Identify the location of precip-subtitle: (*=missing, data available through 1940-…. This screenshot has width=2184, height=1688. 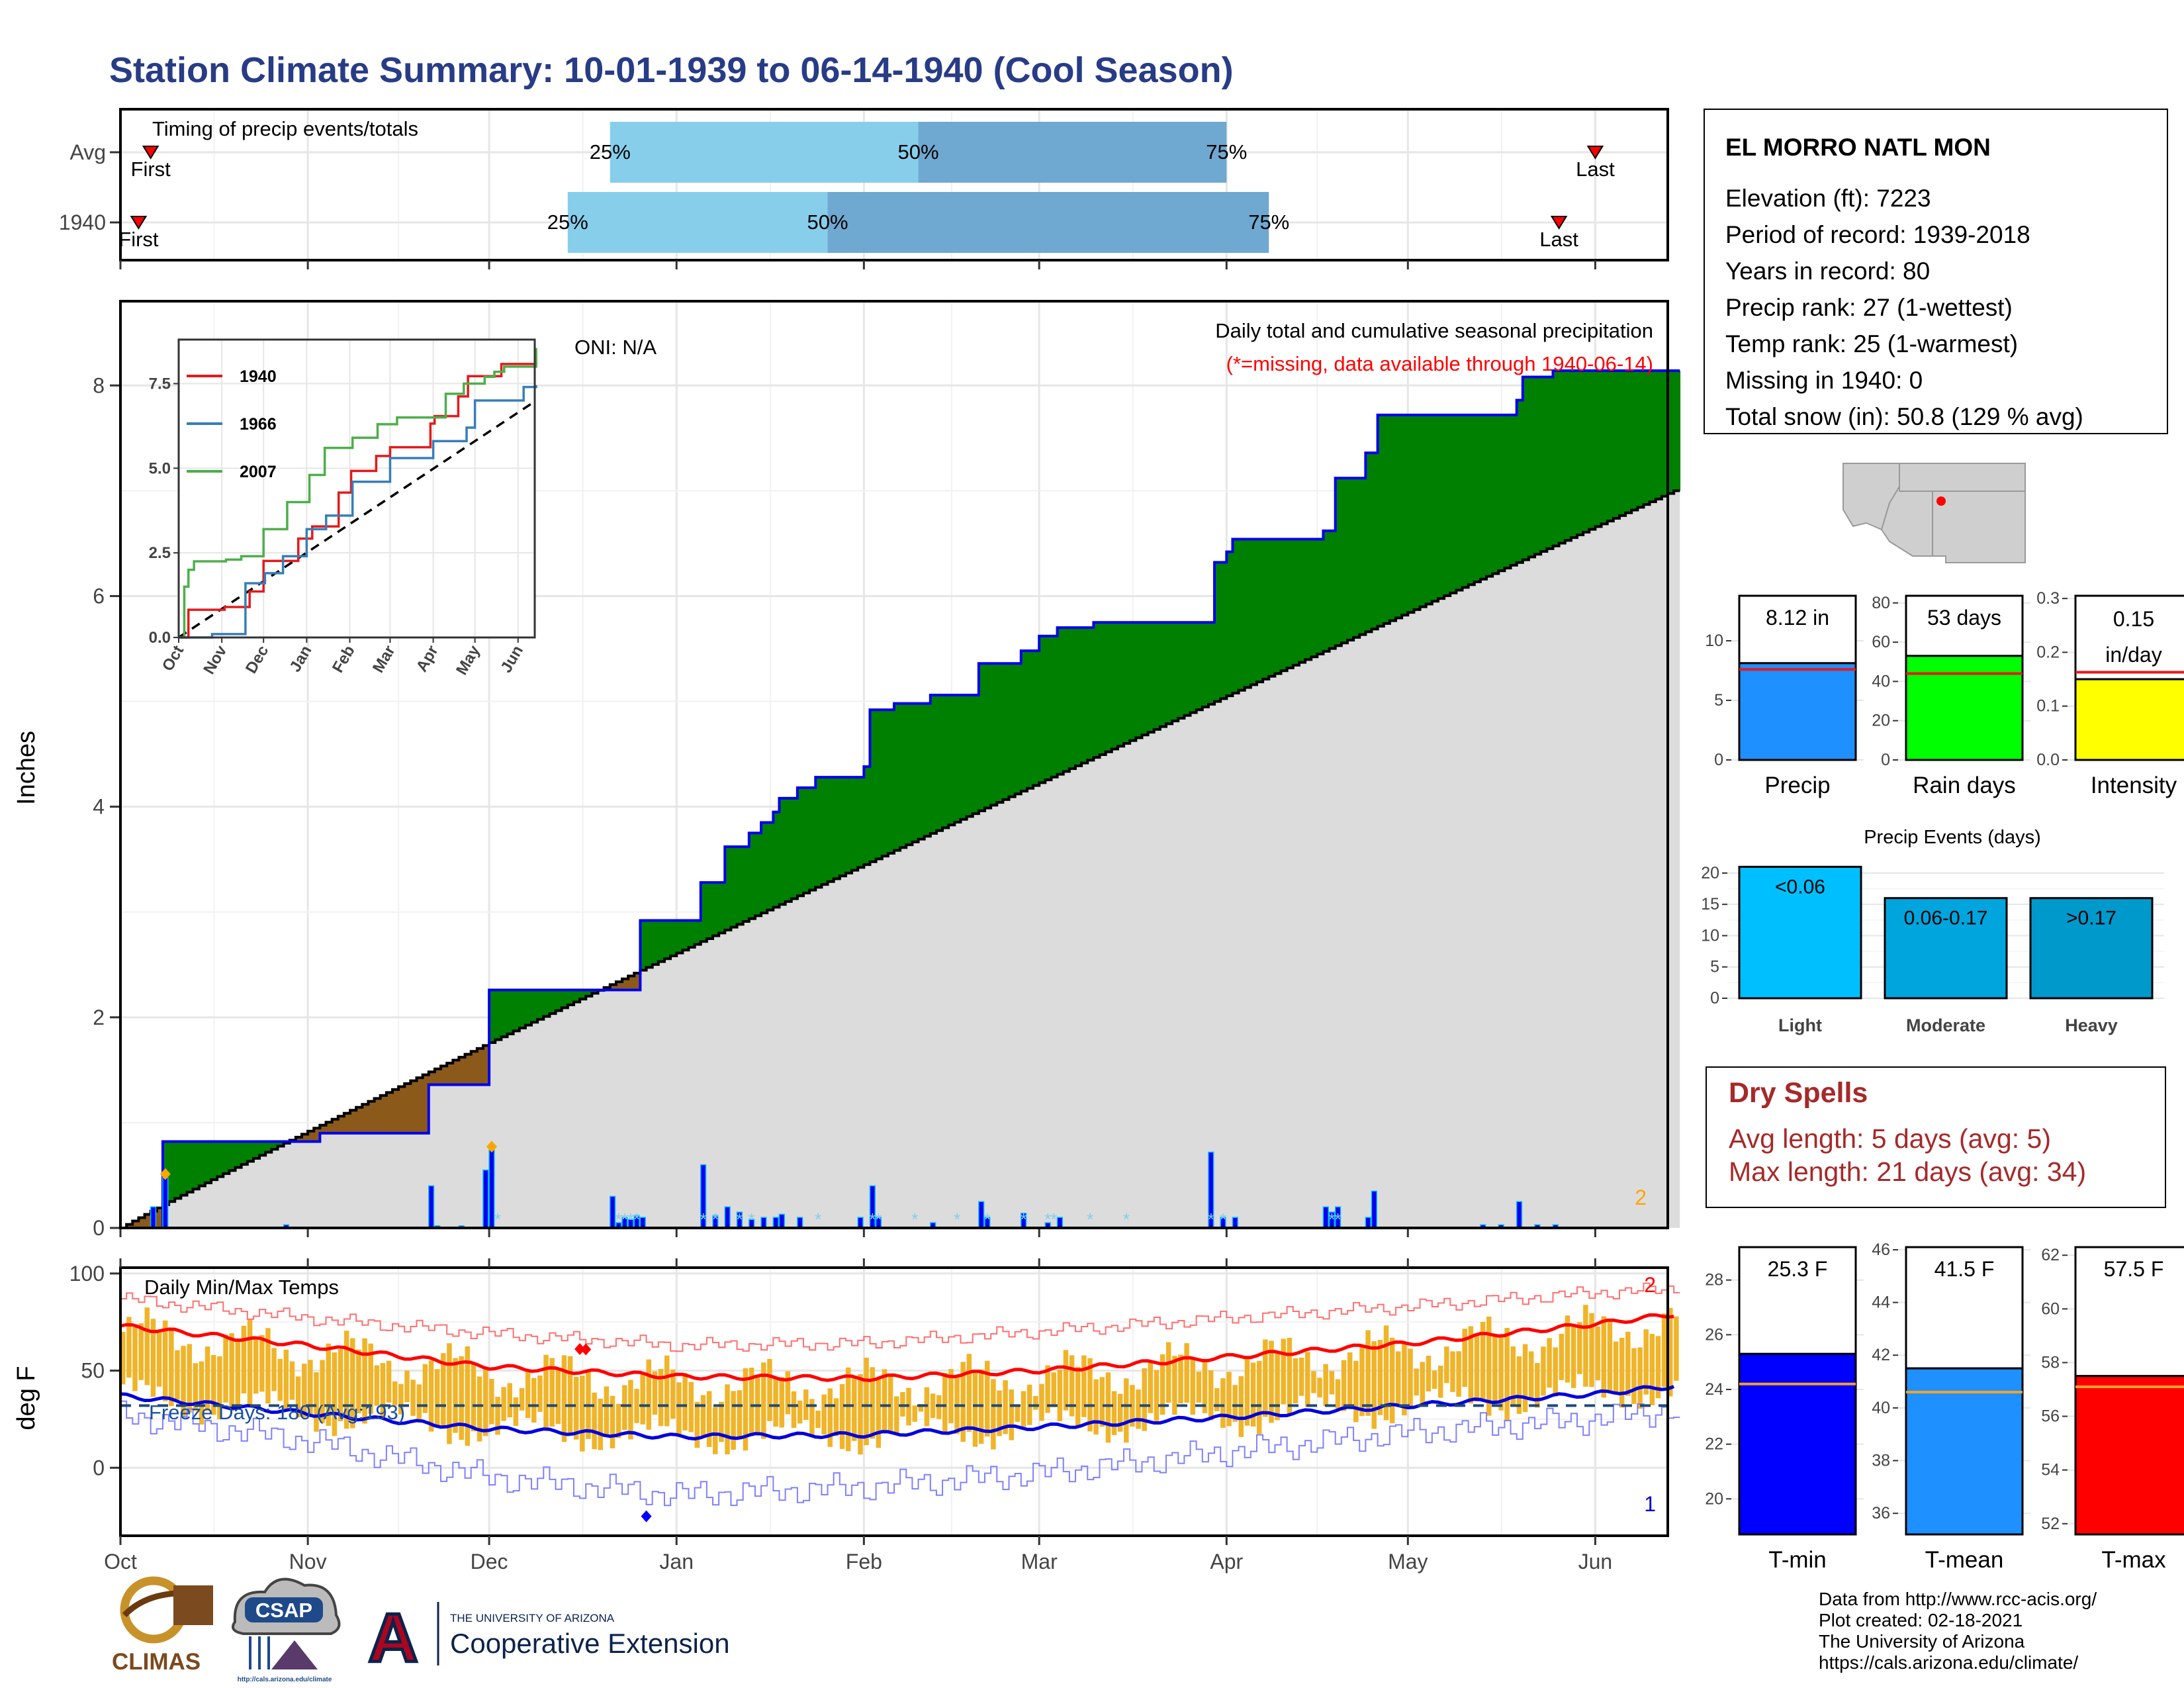
(1439, 363).